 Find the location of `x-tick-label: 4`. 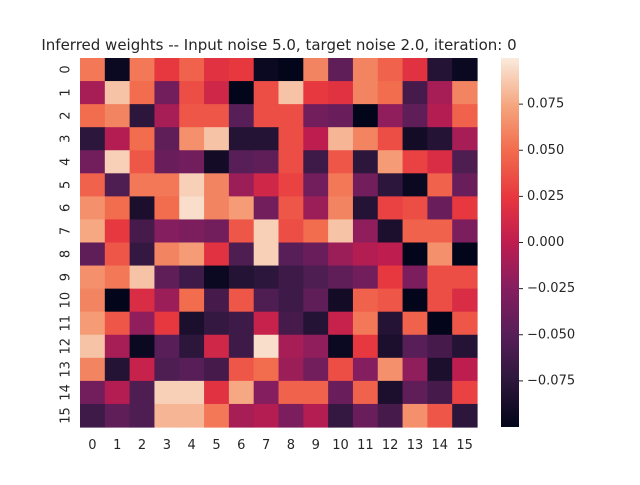

x-tick-label: 4 is located at coordinates (192, 445).